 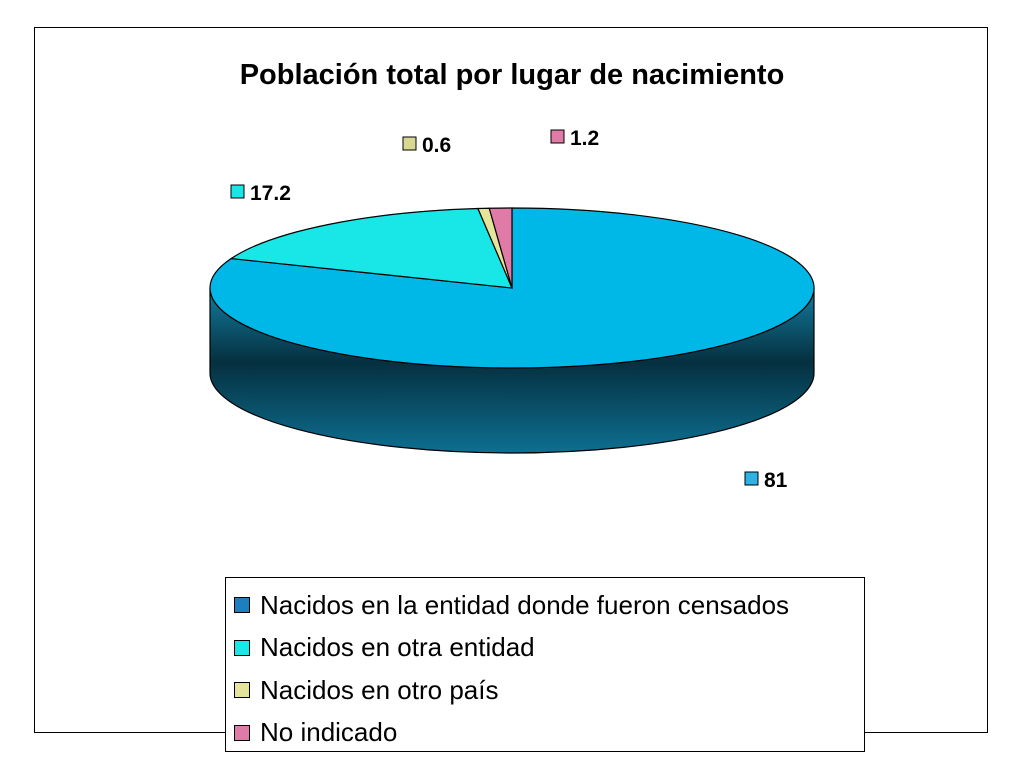 I want to click on legend-item: Nacidos en otra entidad, so click(x=549, y=648).